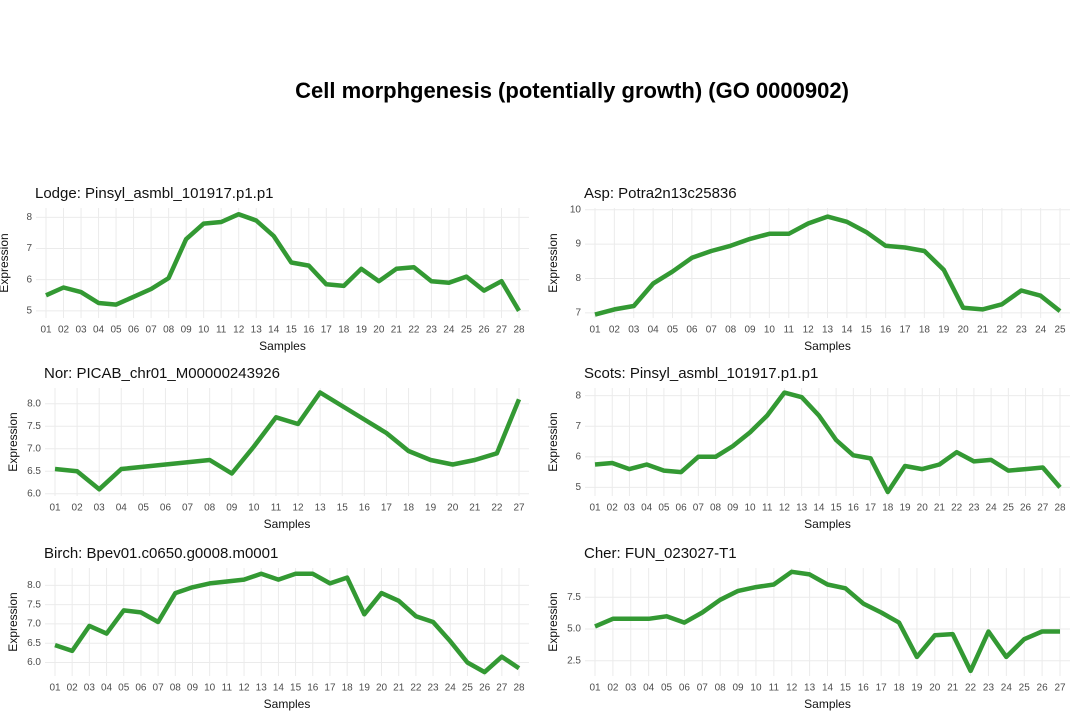  I want to click on x-tick-label: 24, so click(449, 330).